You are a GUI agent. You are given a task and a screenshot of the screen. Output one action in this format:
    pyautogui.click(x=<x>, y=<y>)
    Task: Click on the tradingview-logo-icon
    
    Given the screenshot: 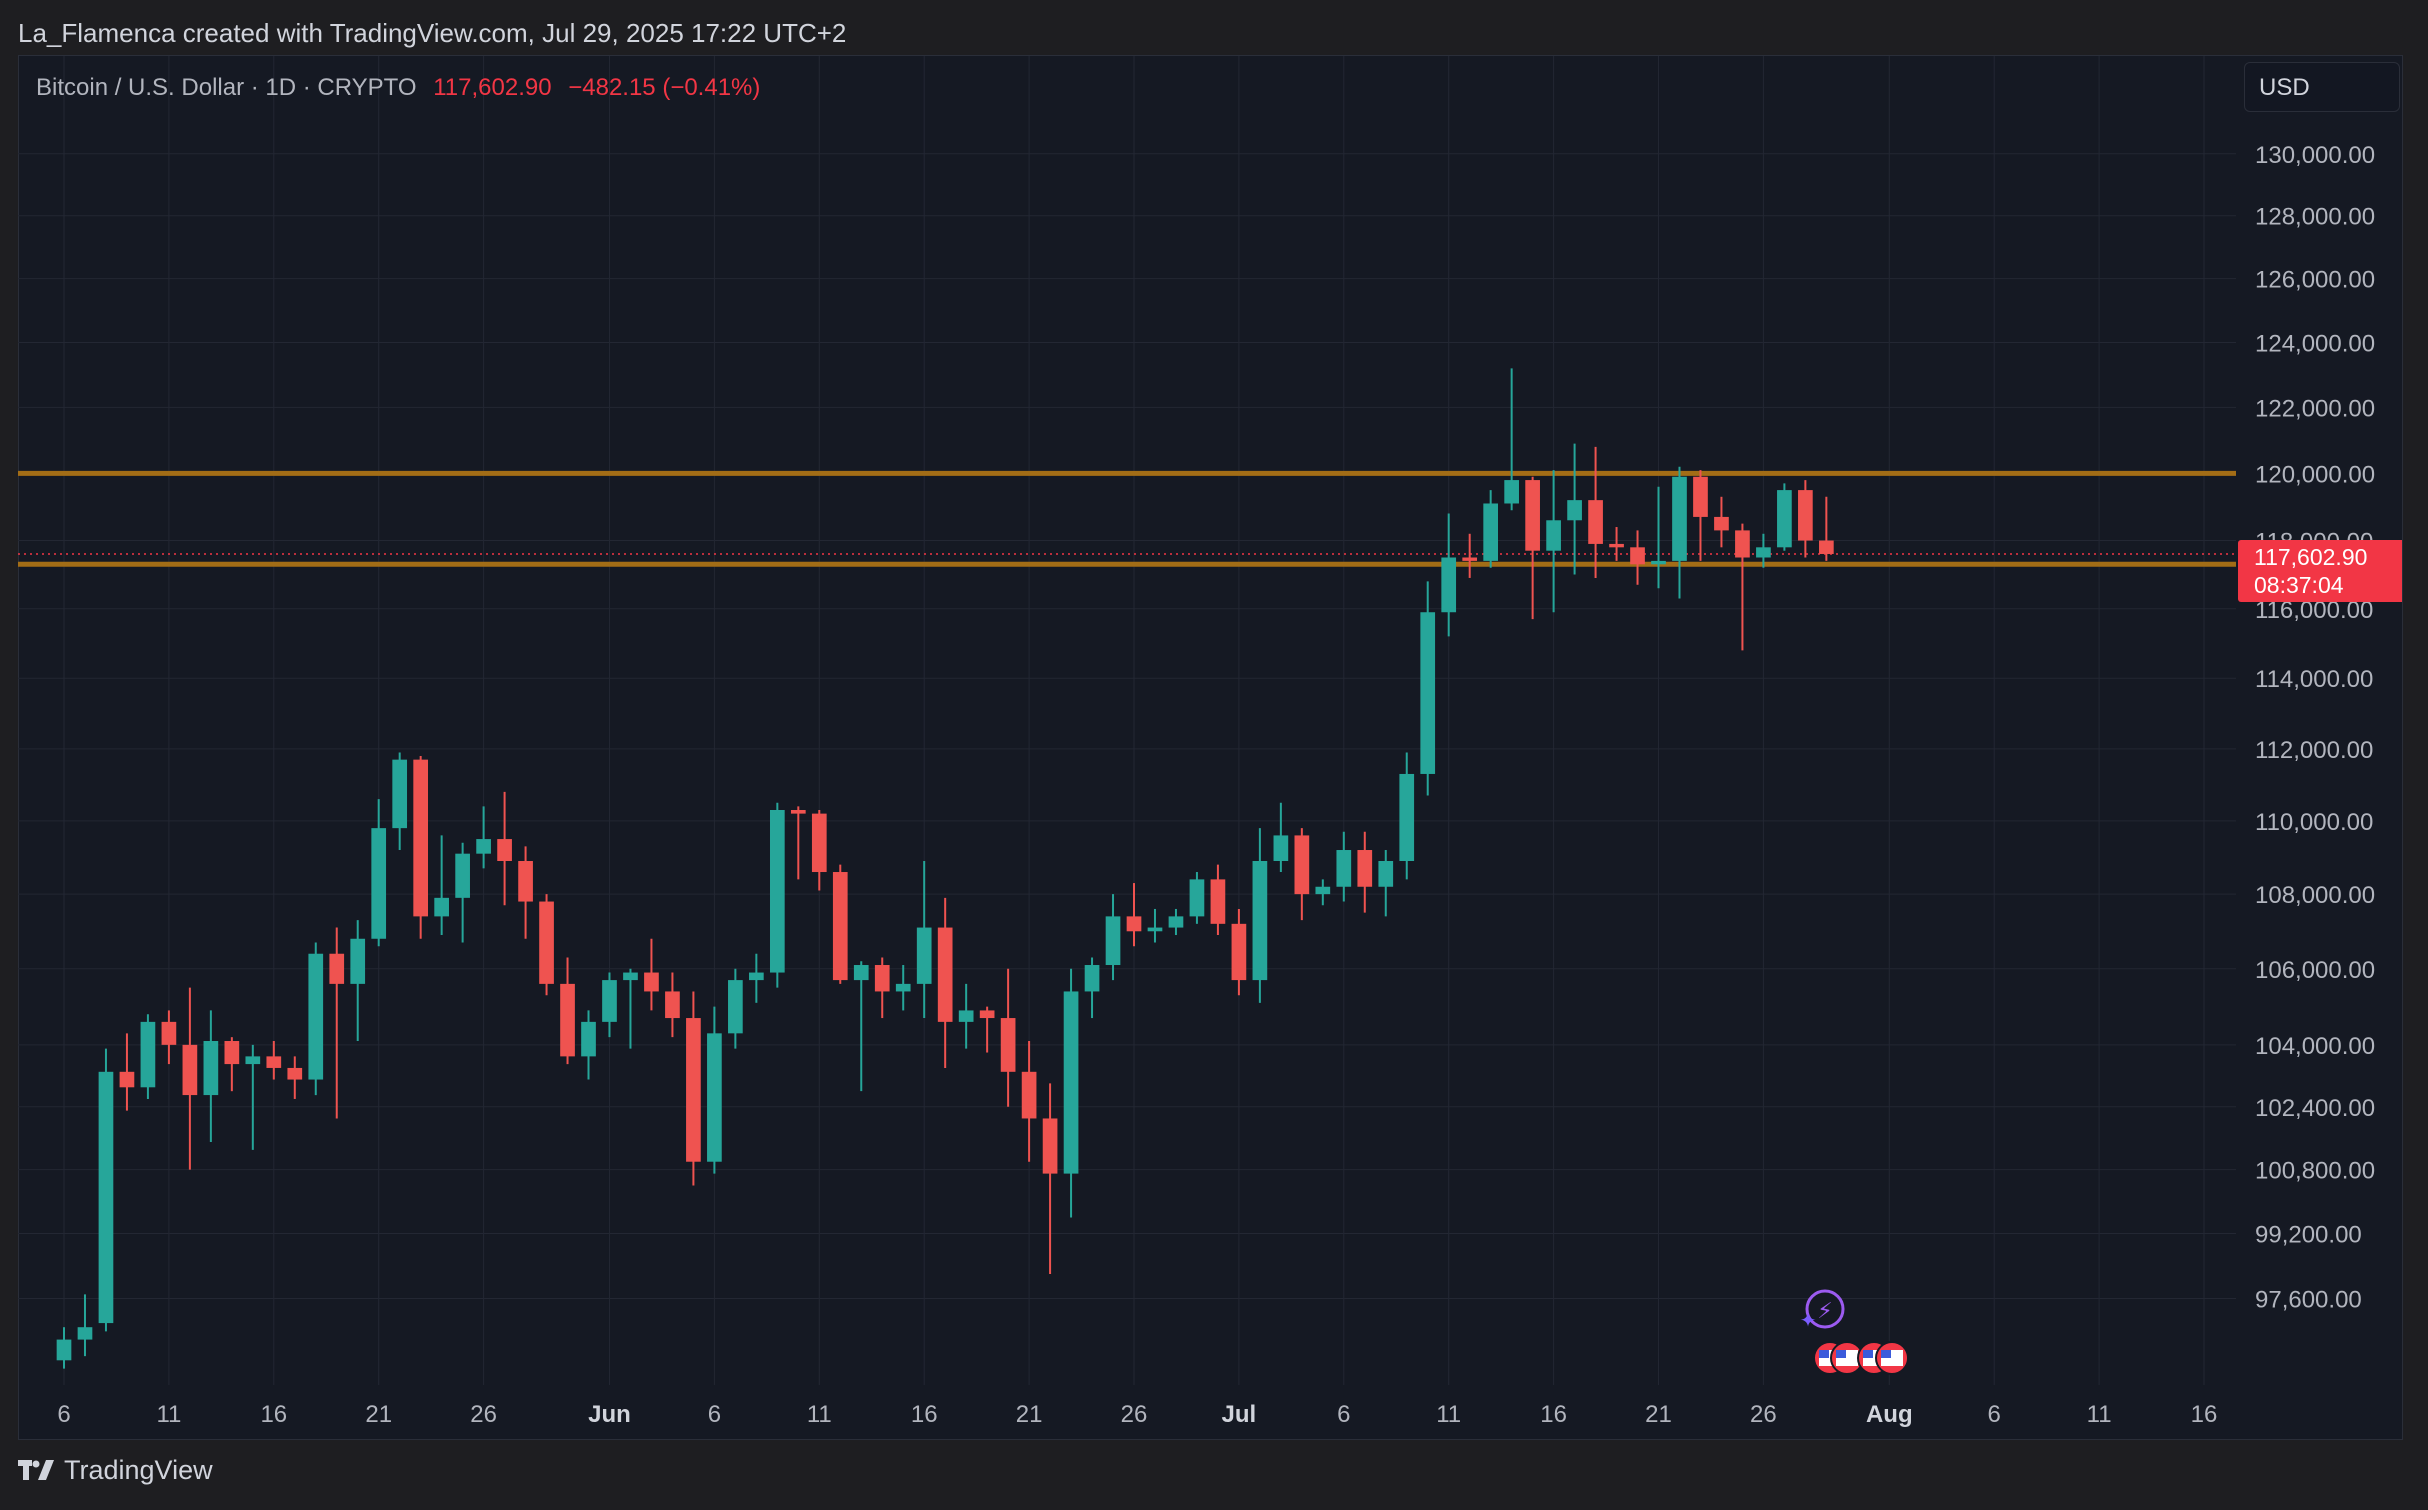 What is the action you would take?
    pyautogui.click(x=36, y=1469)
    